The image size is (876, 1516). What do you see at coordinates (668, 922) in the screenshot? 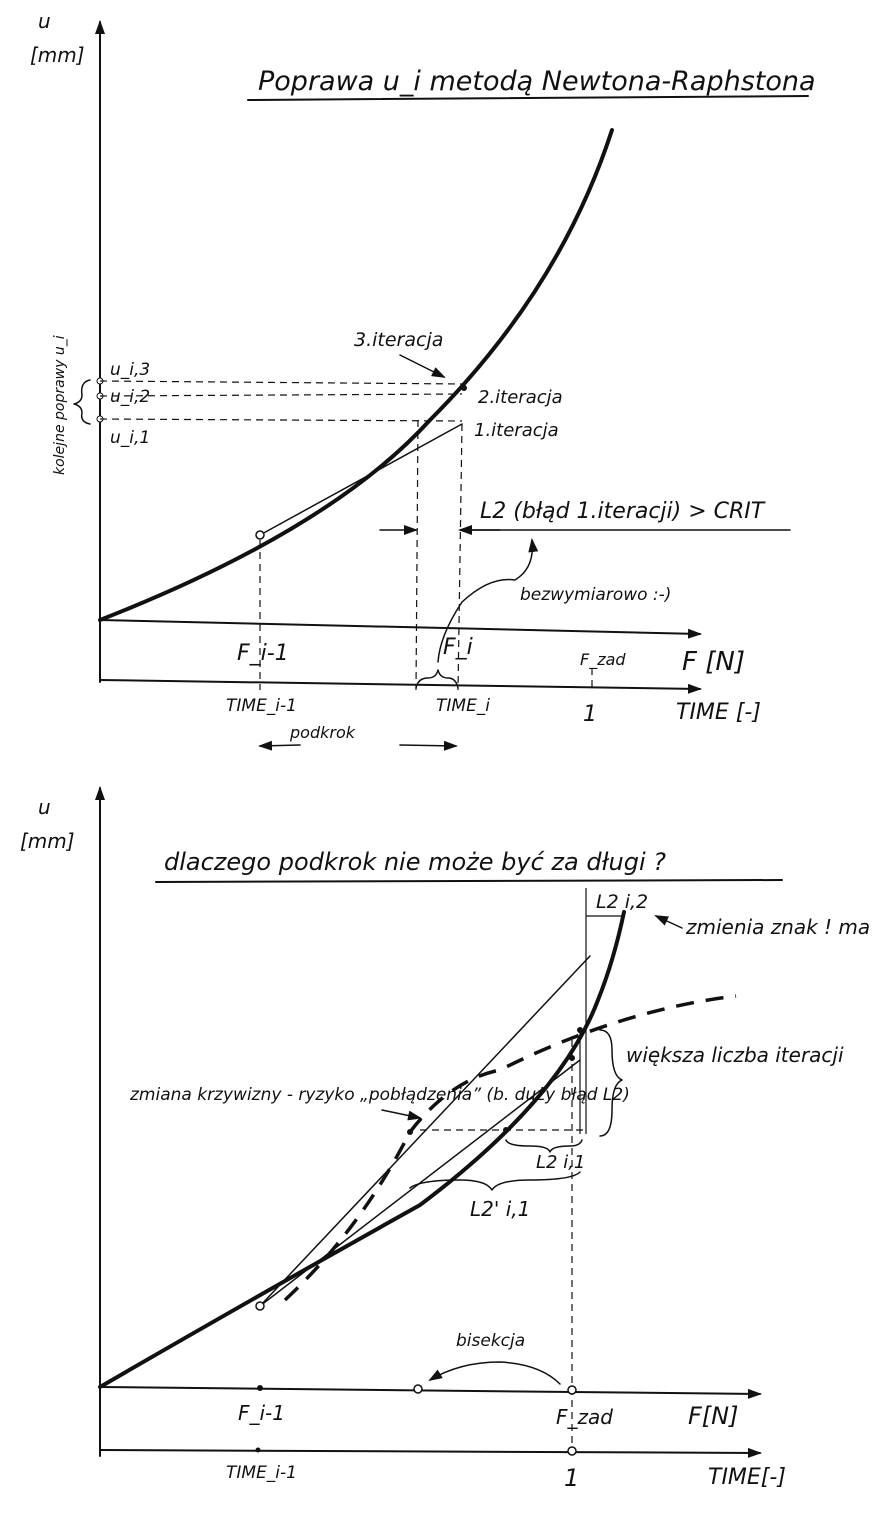
I see `zmienia-arrow` at bounding box center [668, 922].